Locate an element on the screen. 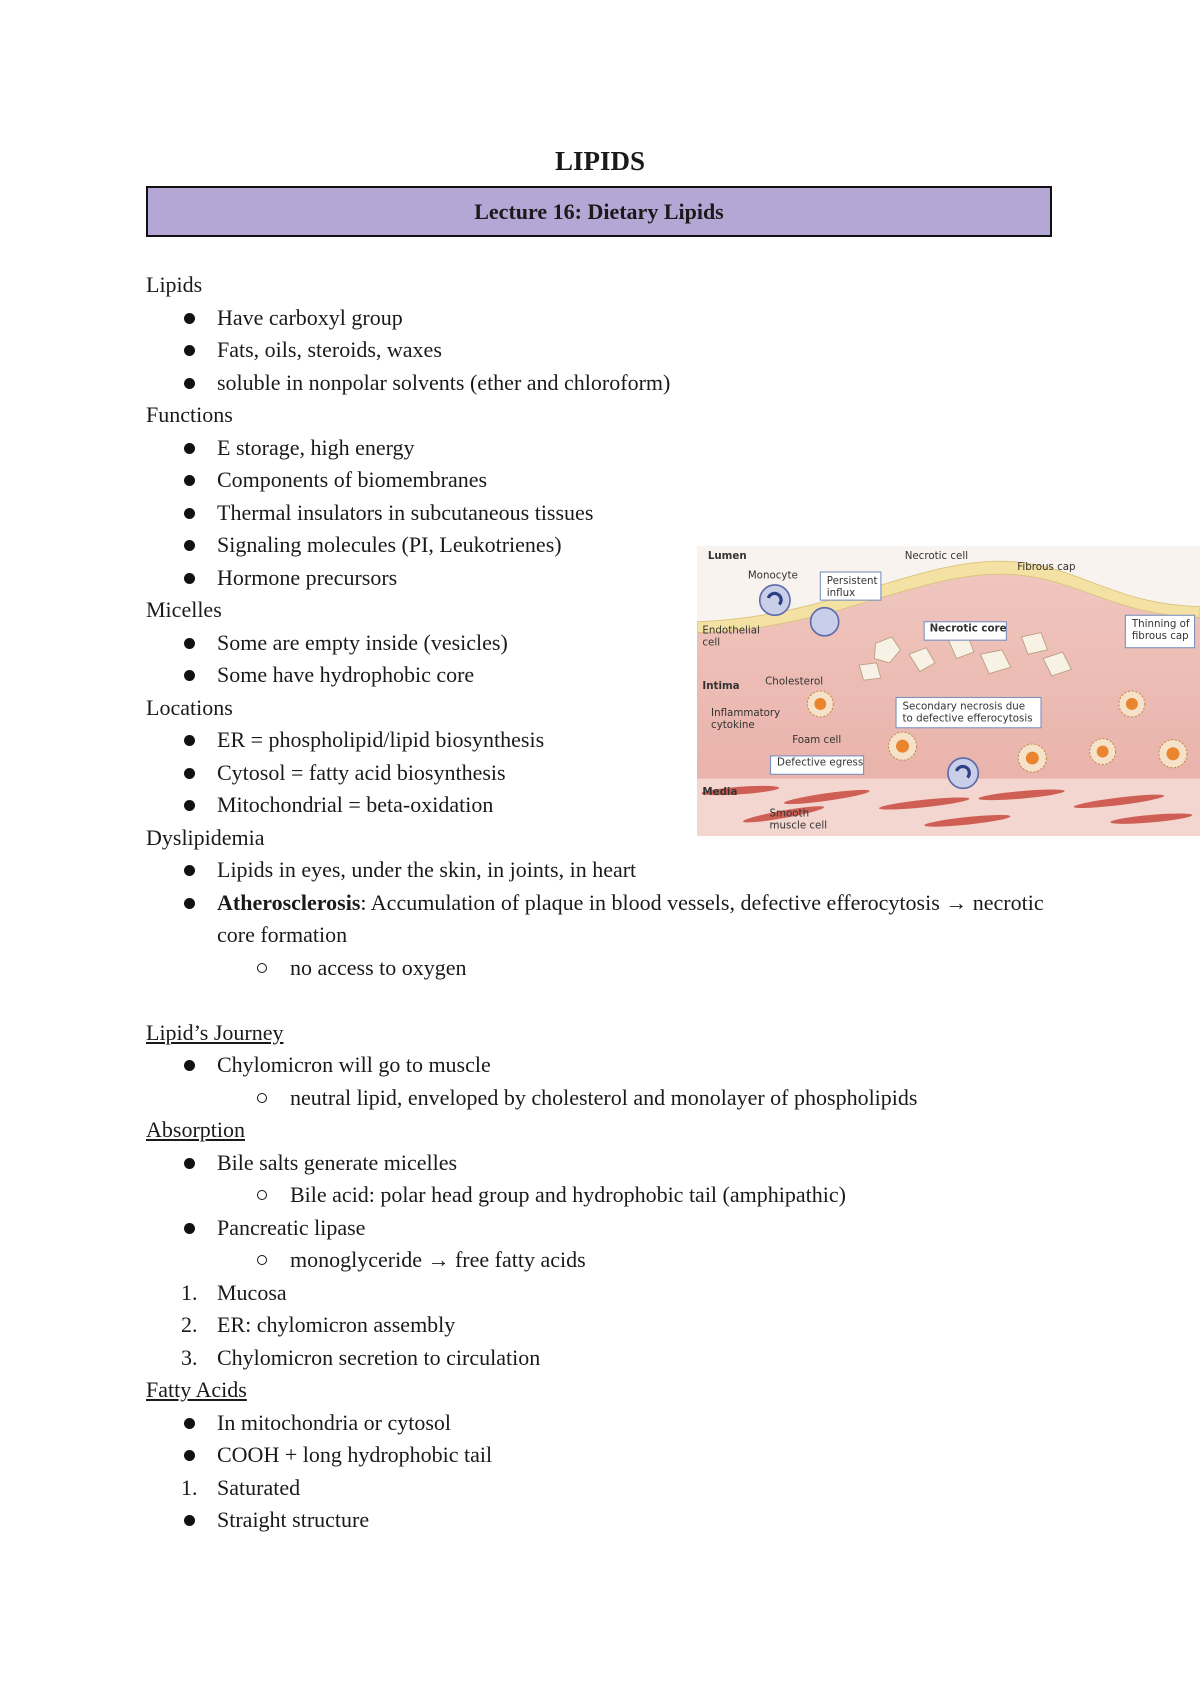  item-text: Some are empty inside (vesicles) is located at coordinates (362, 642).